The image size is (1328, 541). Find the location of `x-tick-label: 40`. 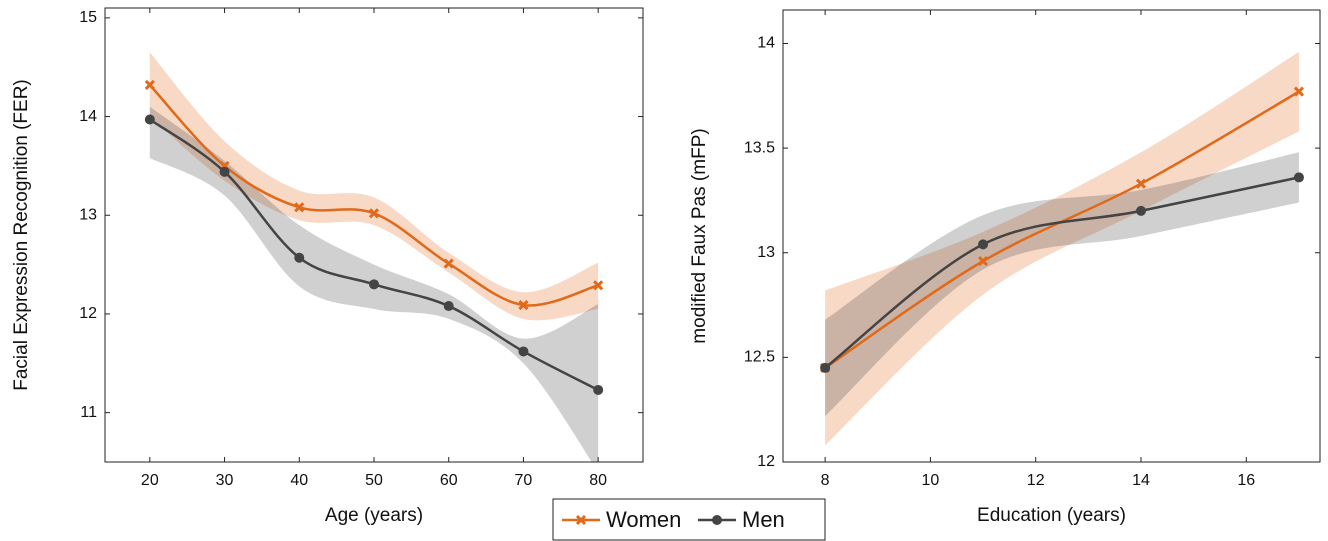

x-tick-label: 40 is located at coordinates (299, 480).